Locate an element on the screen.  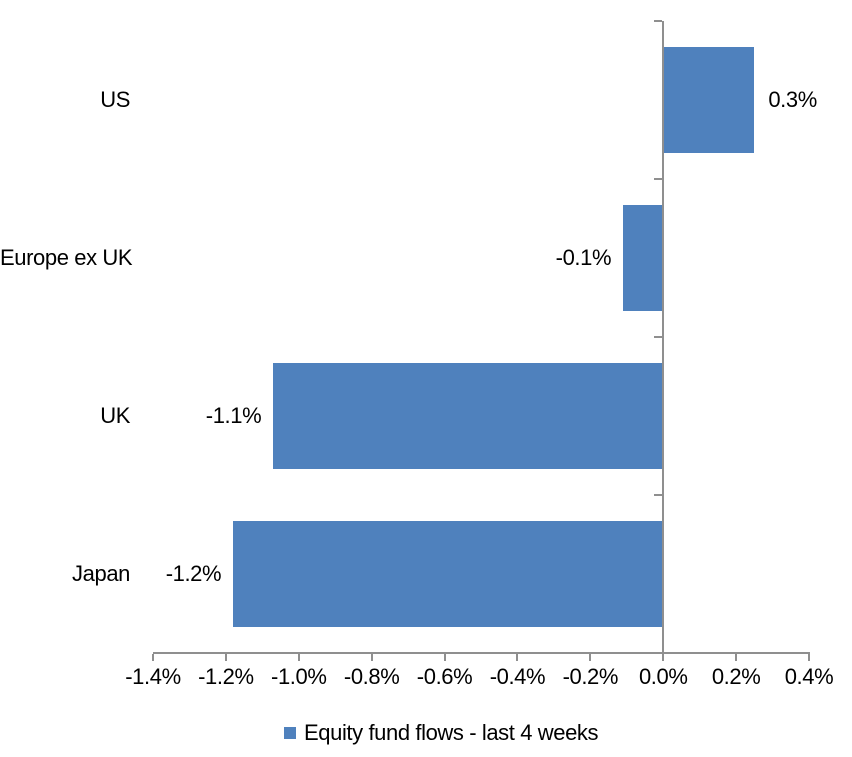
x-tick-label: -0.4% is located at coordinates (517, 676).